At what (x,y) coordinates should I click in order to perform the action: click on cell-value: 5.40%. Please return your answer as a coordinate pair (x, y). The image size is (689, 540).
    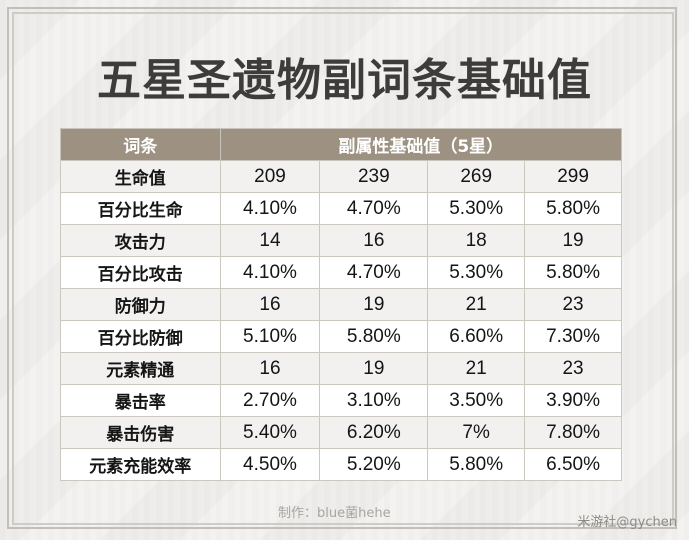
    Looking at the image, I should click on (270, 432).